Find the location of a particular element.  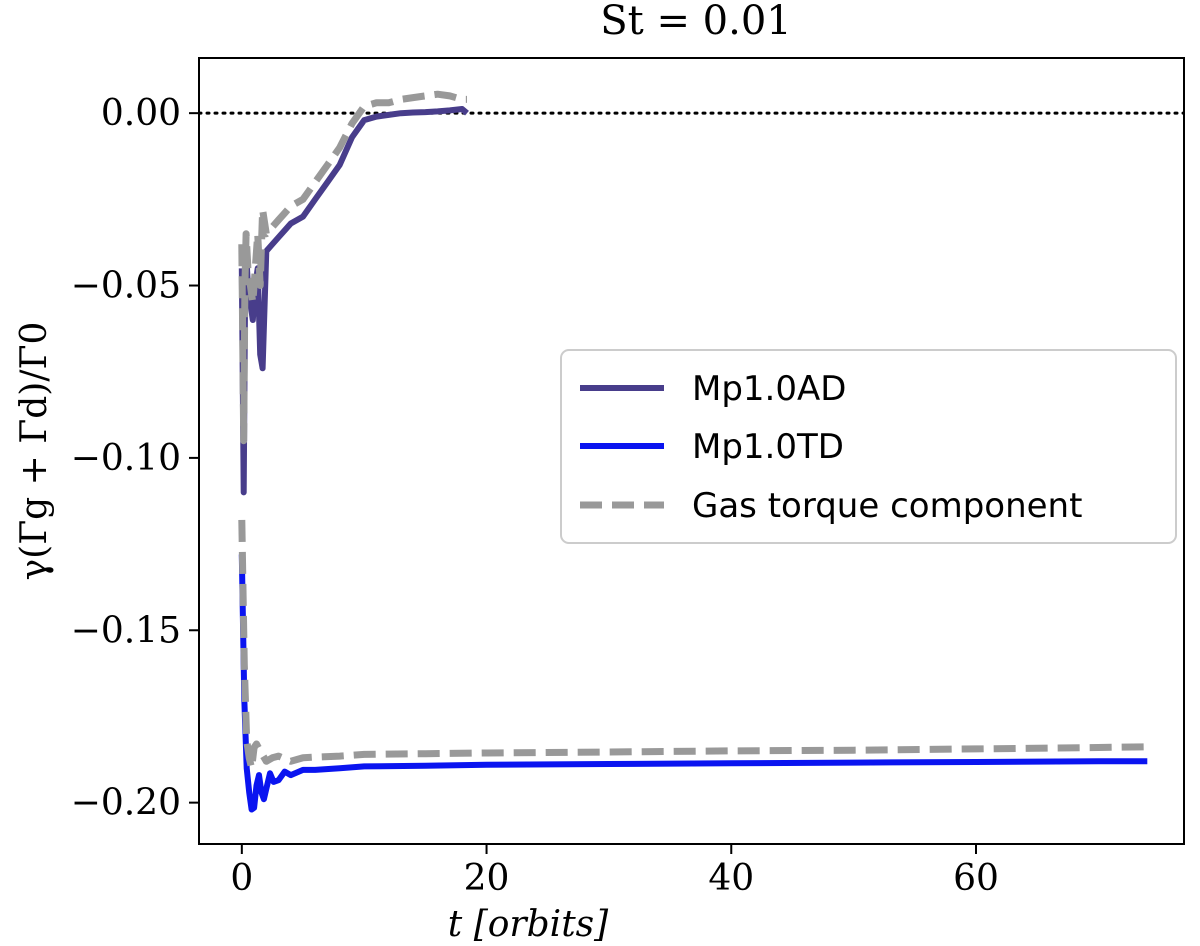

x-tick-label: 60 is located at coordinates (976, 878).